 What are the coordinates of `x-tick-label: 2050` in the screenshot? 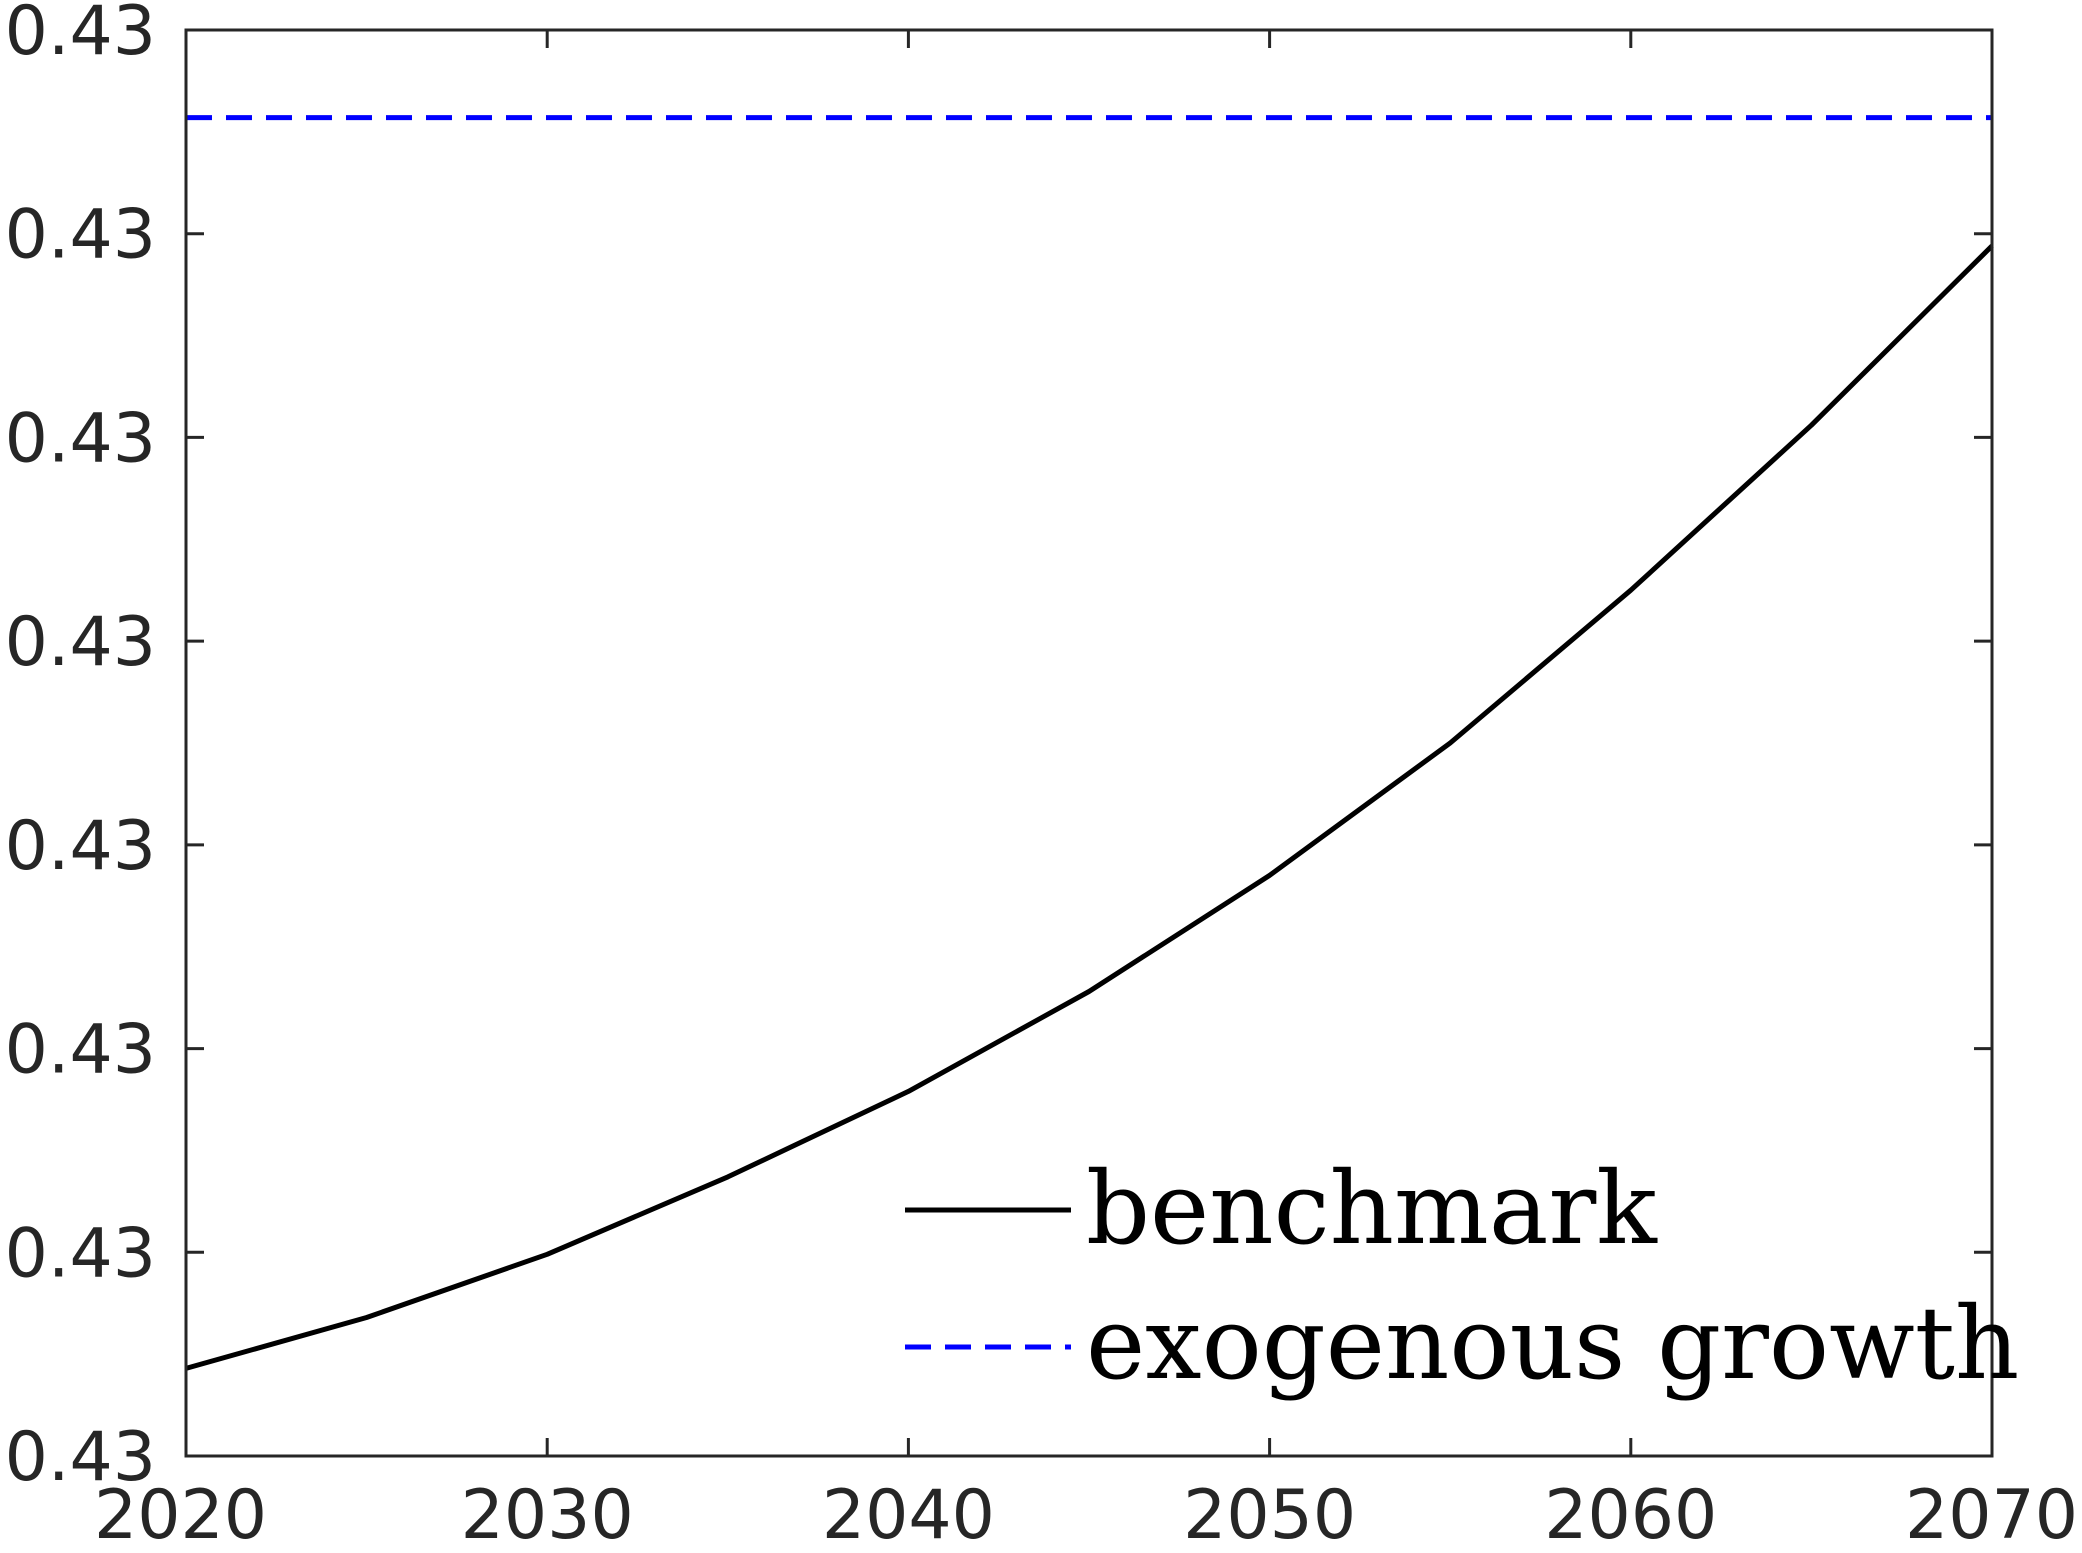 It's located at (1269, 1514).